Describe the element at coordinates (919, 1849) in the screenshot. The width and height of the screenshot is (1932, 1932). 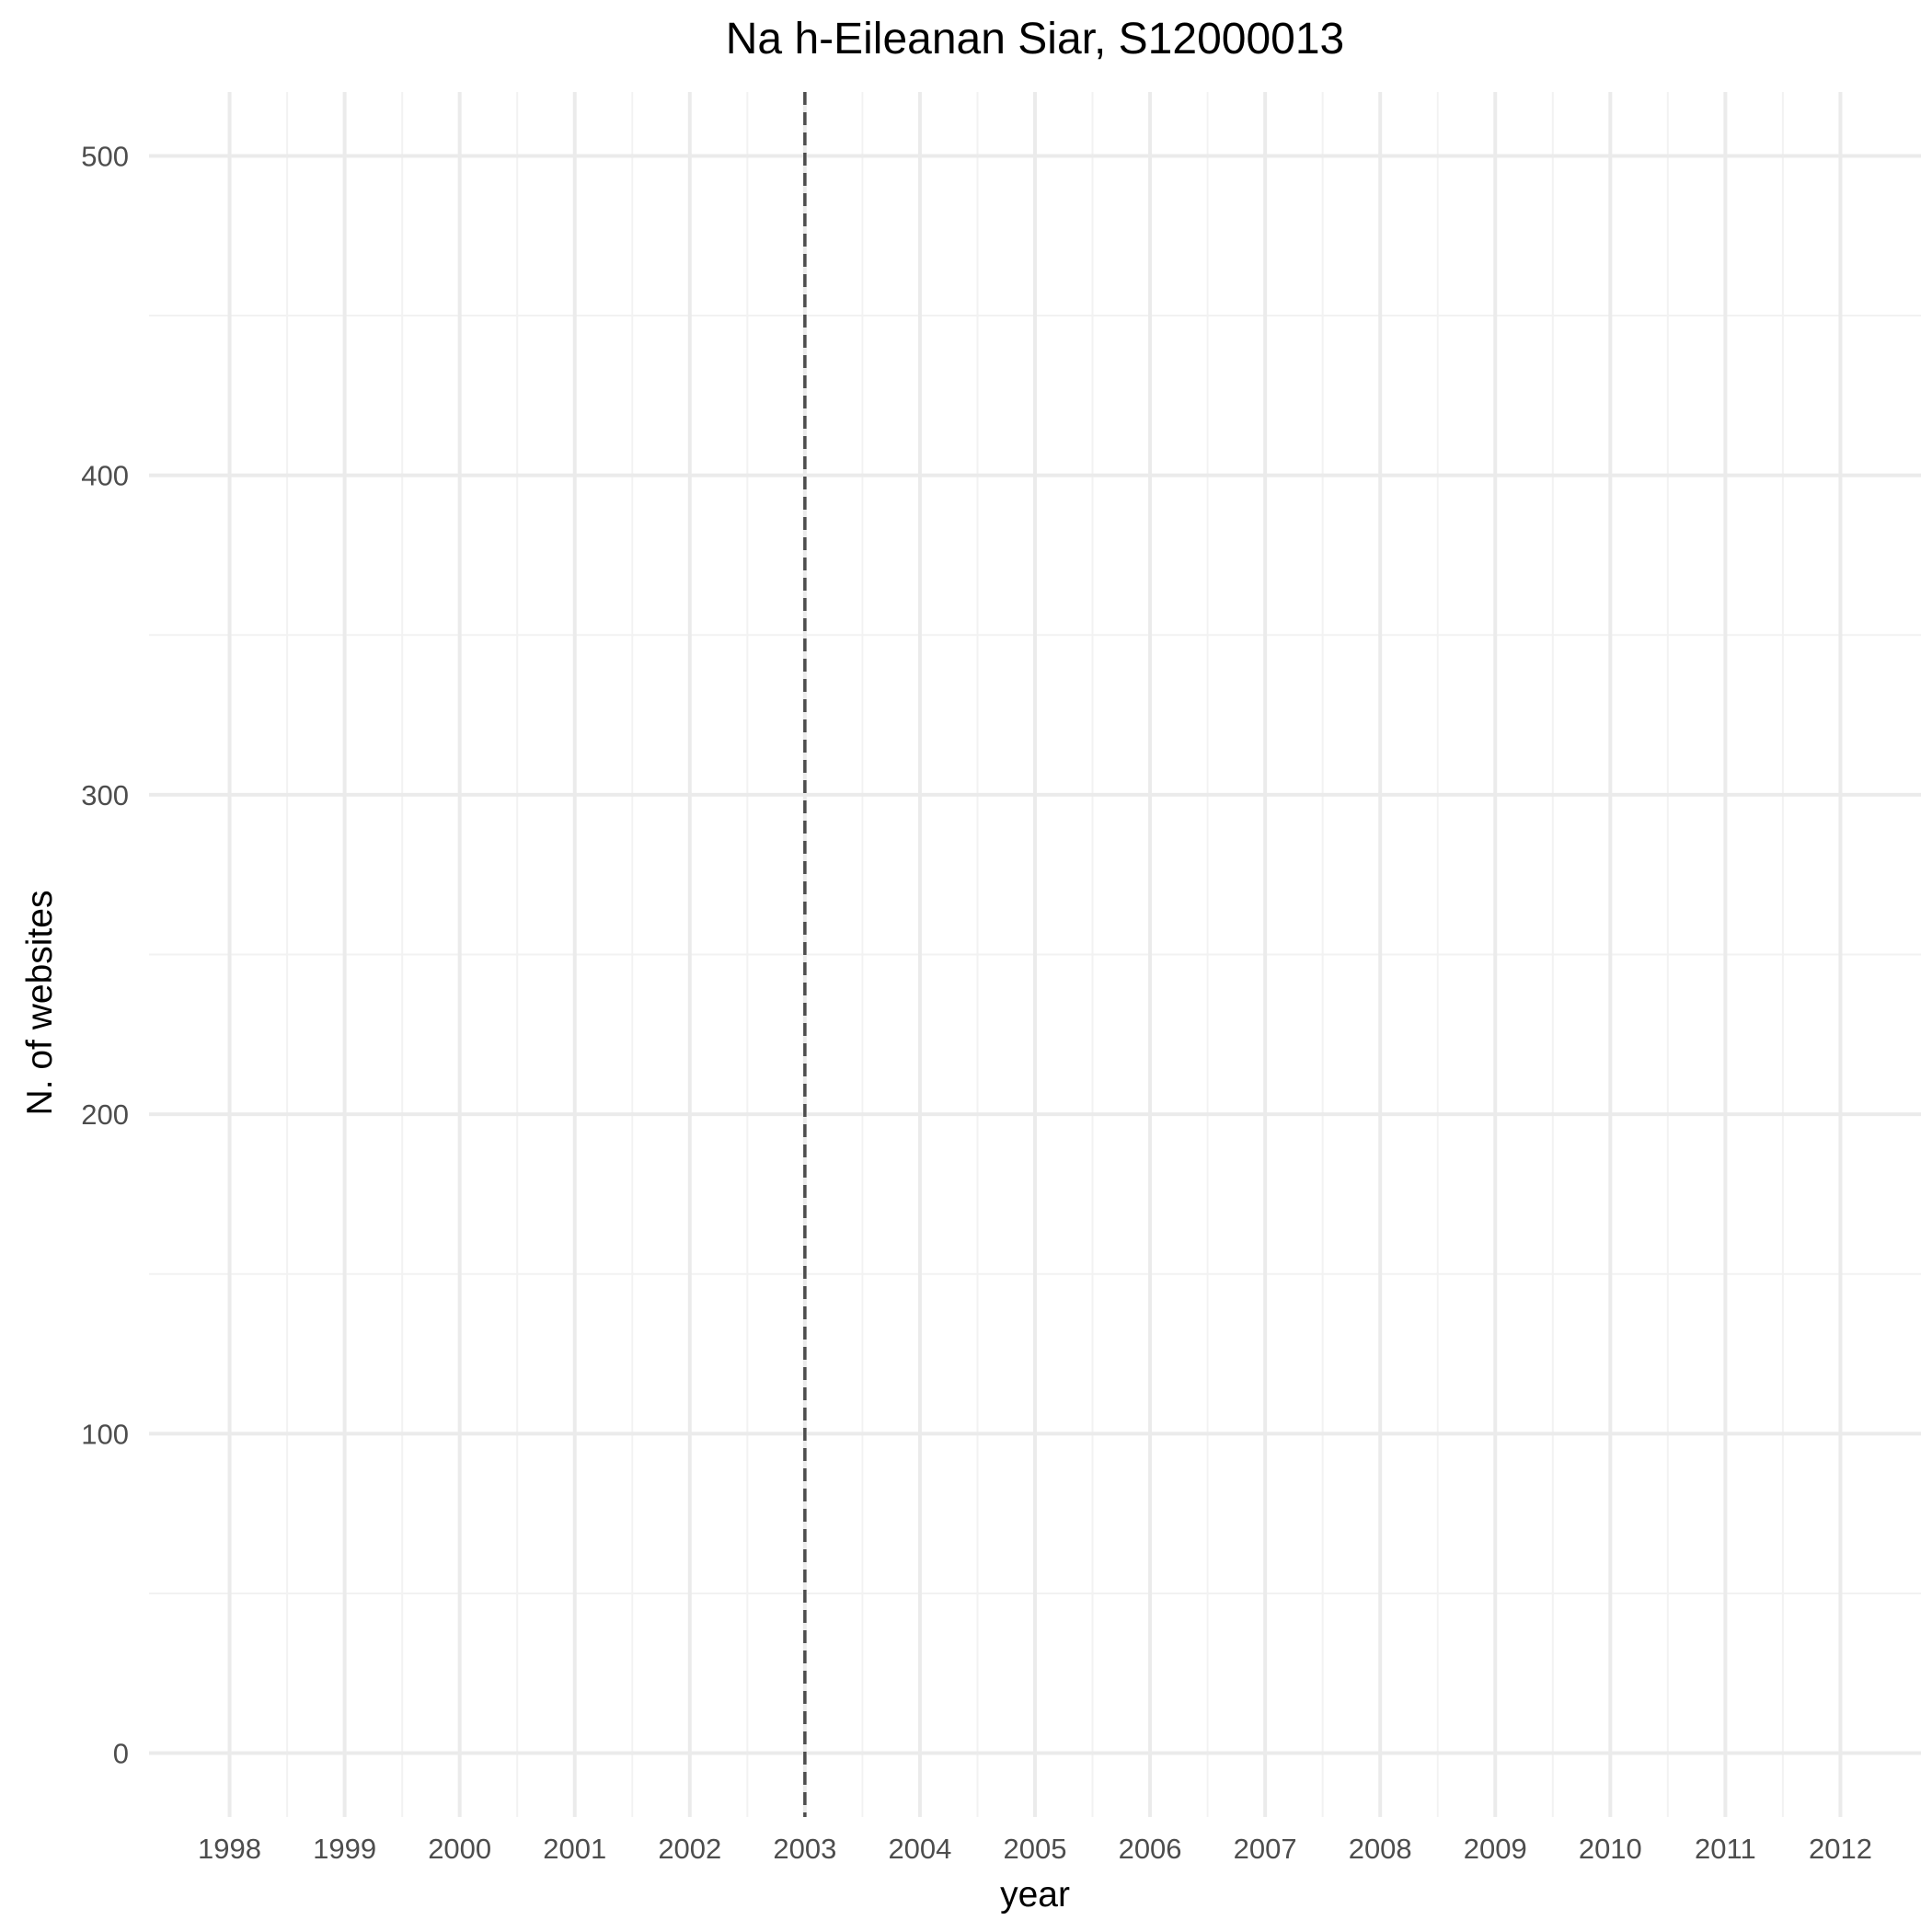
I see `x-tick-label: 2004` at that location.